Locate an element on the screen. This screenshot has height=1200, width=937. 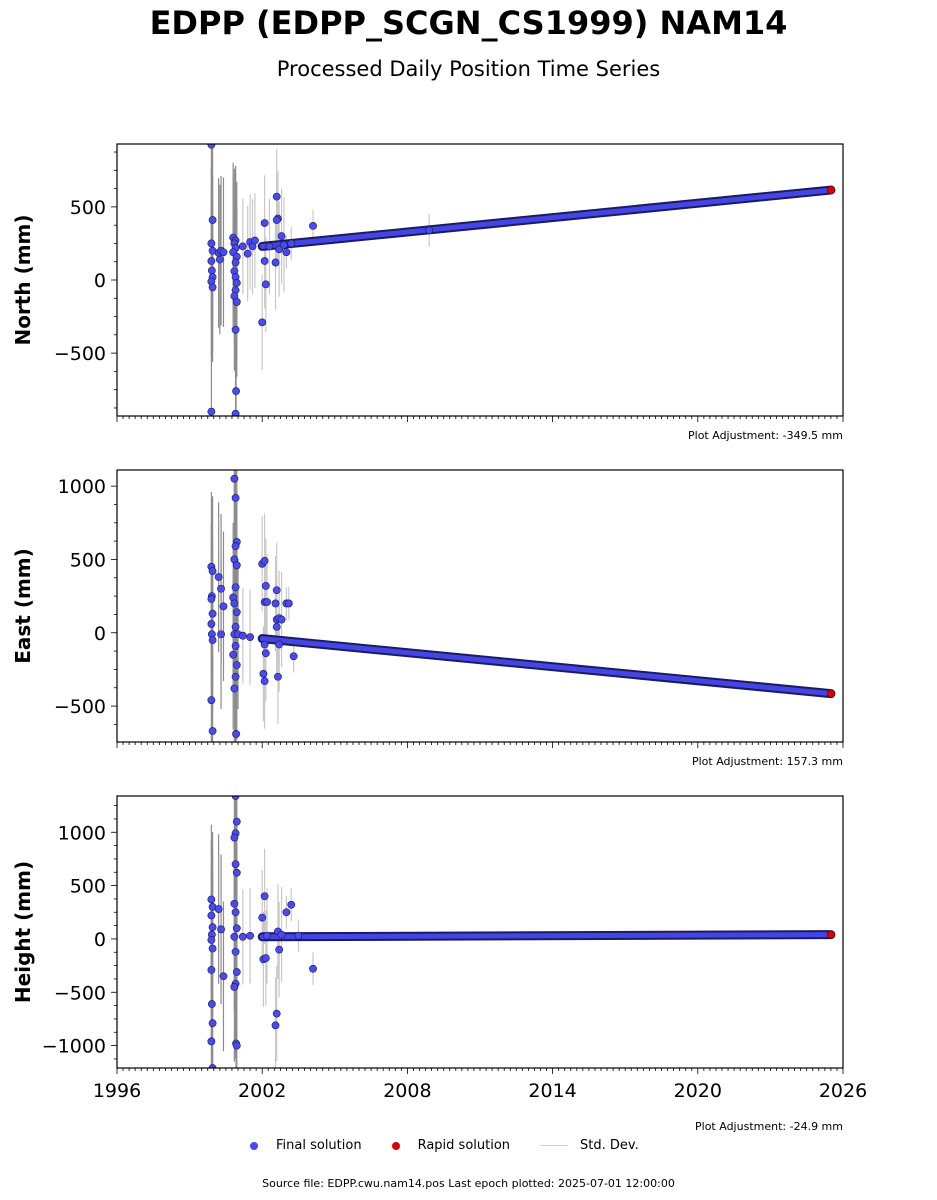
plot-adjustment-note: Plot Adjustment: 157.3 mm is located at coordinates (767, 761).